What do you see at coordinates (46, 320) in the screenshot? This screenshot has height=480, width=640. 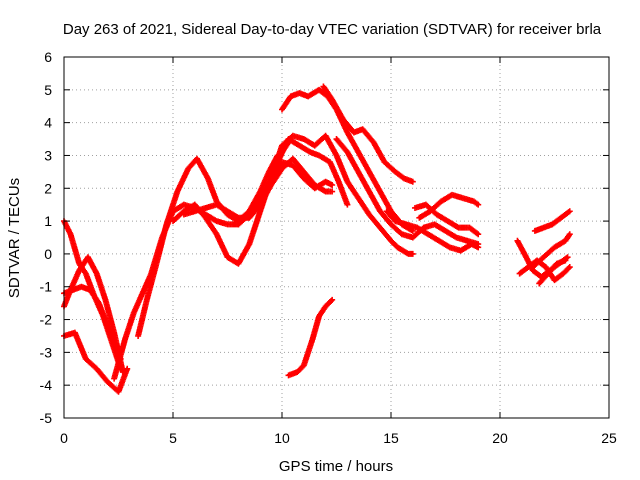 I see `y-tick-label: -2` at bounding box center [46, 320].